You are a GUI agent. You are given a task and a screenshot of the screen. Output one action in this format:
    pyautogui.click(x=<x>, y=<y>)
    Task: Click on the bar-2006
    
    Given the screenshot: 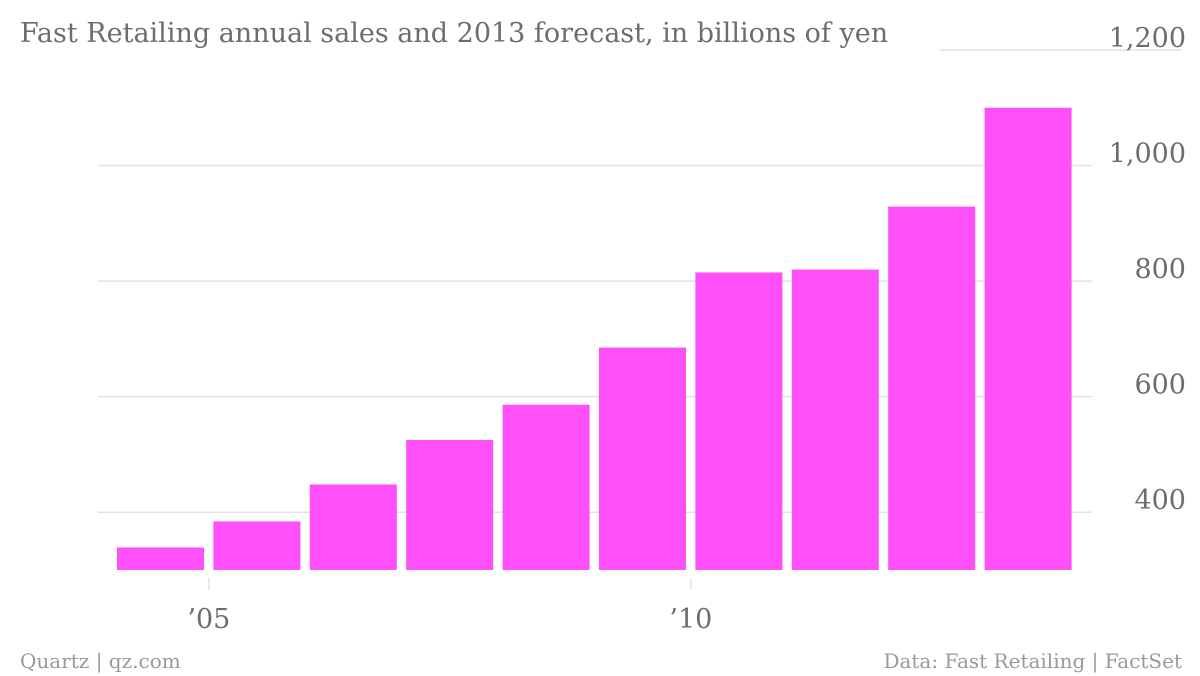 What is the action you would take?
    pyautogui.click(x=353, y=527)
    